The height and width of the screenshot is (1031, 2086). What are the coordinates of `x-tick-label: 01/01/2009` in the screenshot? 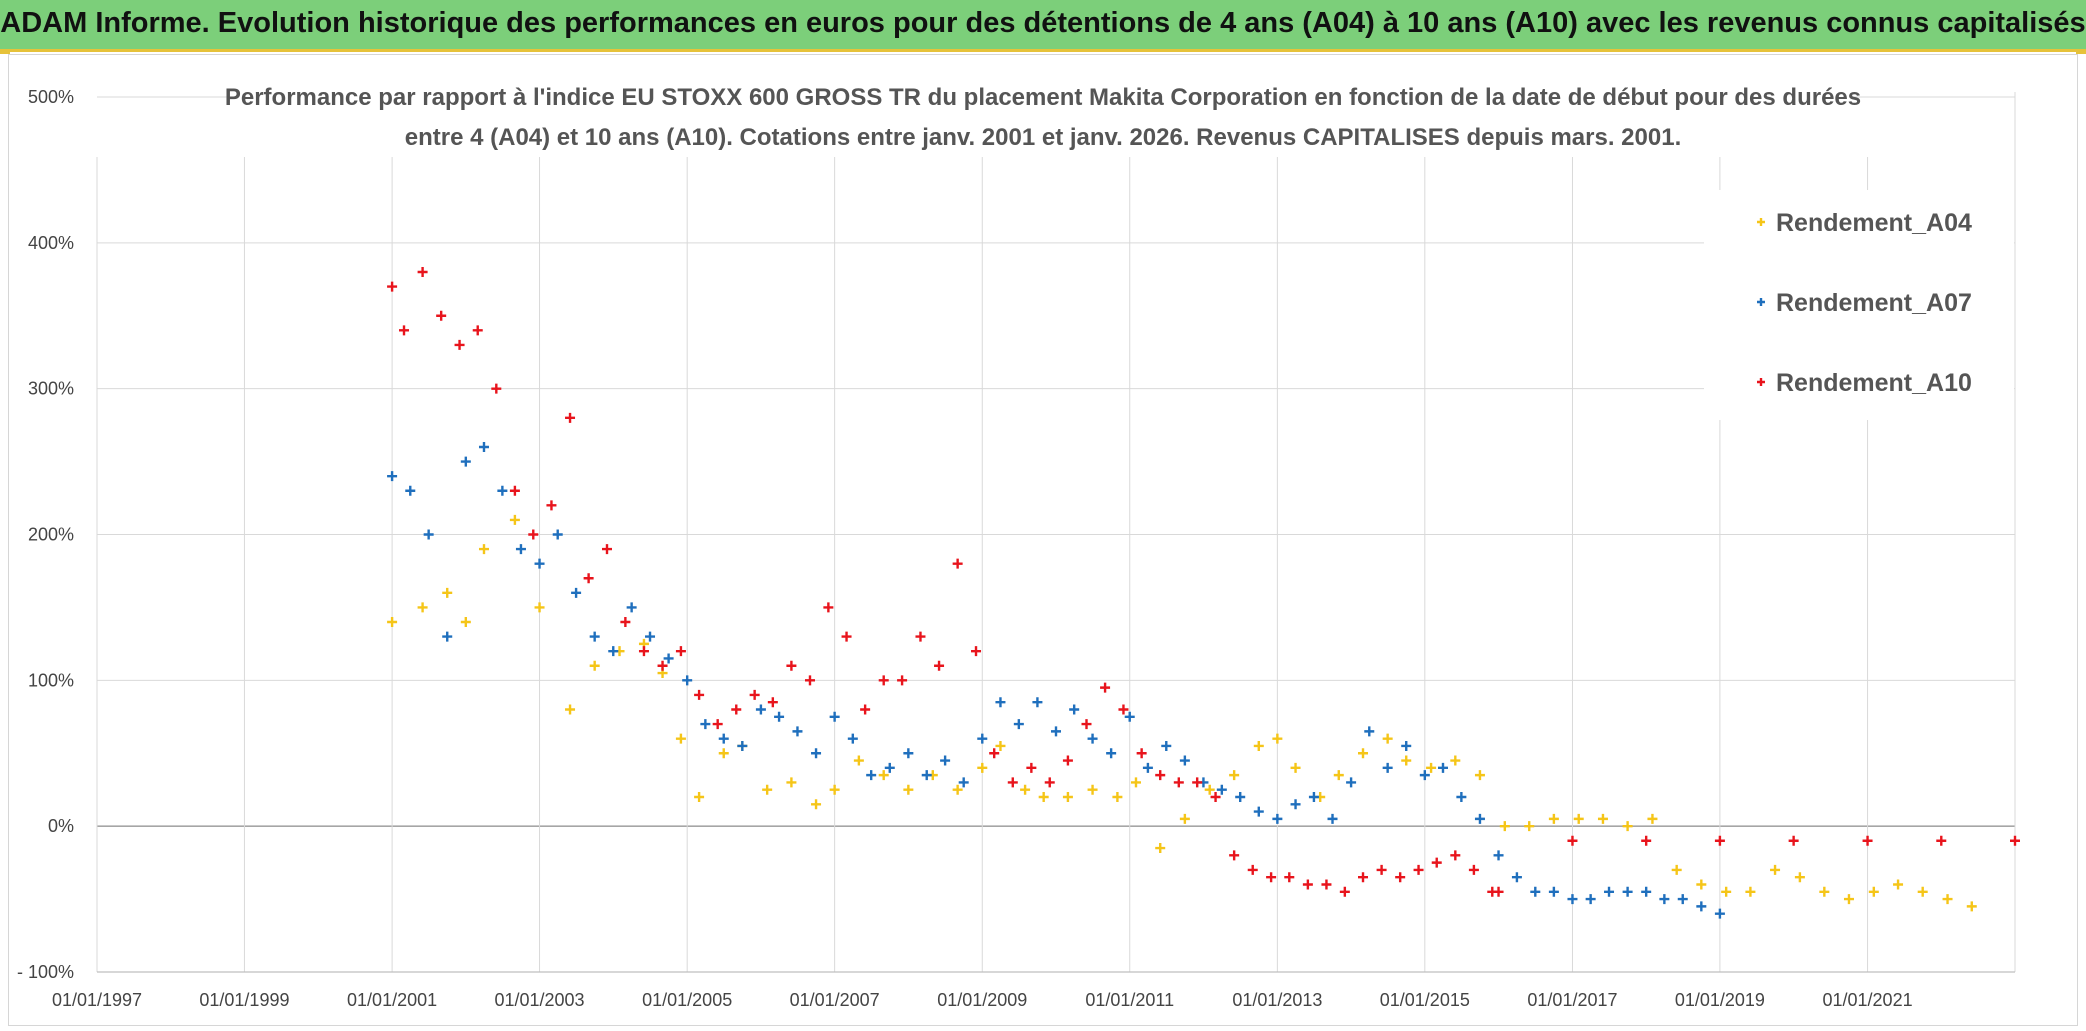 It's located at (982, 1000).